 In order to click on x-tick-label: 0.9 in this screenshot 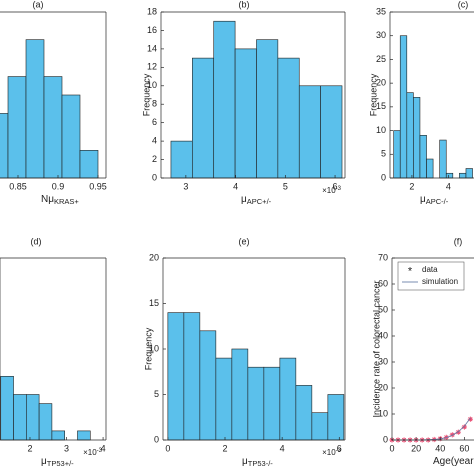, I will do `click(58, 186)`.